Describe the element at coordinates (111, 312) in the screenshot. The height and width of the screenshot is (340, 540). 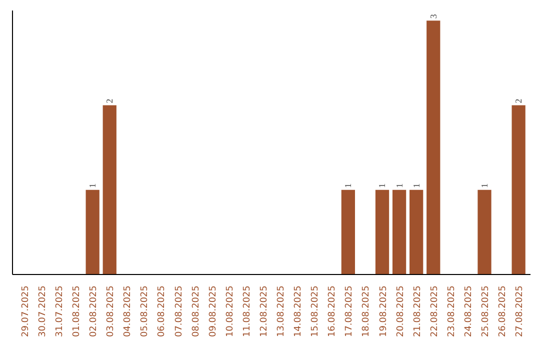
I see `x-tick-label: 03.08.2025` at that location.